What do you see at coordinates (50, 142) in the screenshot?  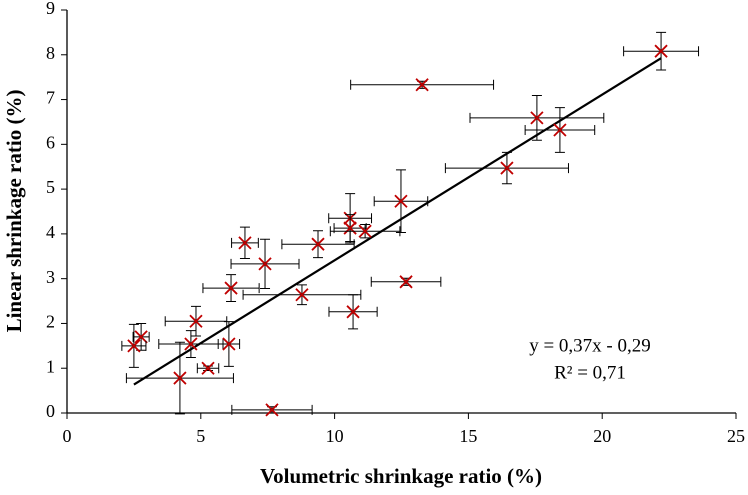 I see `y-tick-label: 6` at bounding box center [50, 142].